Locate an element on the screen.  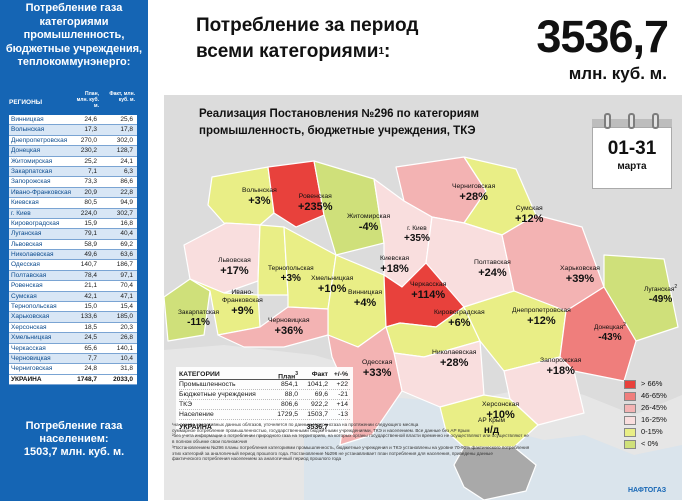
region-change: +12% is located at coordinates (529, 219).